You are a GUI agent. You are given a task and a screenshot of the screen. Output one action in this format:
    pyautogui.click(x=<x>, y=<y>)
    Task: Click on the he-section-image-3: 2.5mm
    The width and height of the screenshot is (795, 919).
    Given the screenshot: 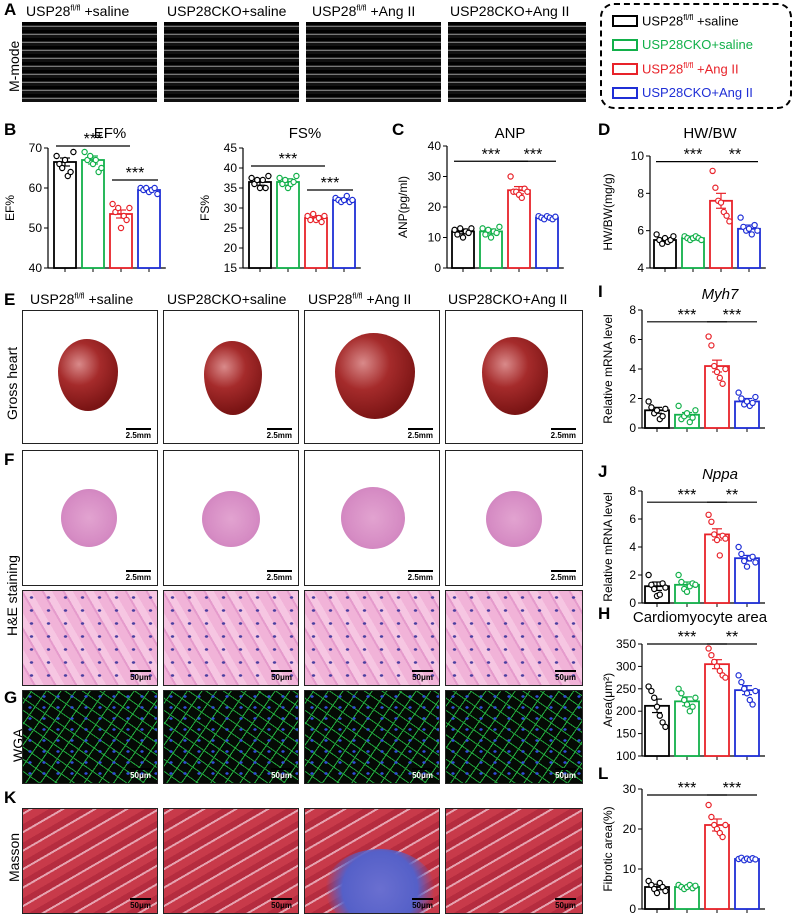 What is the action you would take?
    pyautogui.click(x=372, y=518)
    